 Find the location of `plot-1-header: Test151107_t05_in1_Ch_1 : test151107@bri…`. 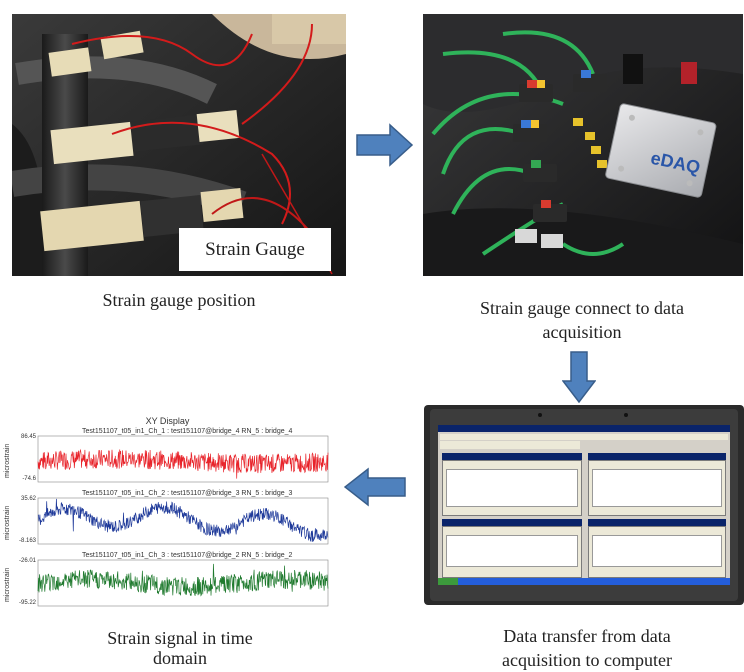

plot-1-header: Test151107_t05_in1_Ch_1 : test151107@bri… is located at coordinates (187, 431).